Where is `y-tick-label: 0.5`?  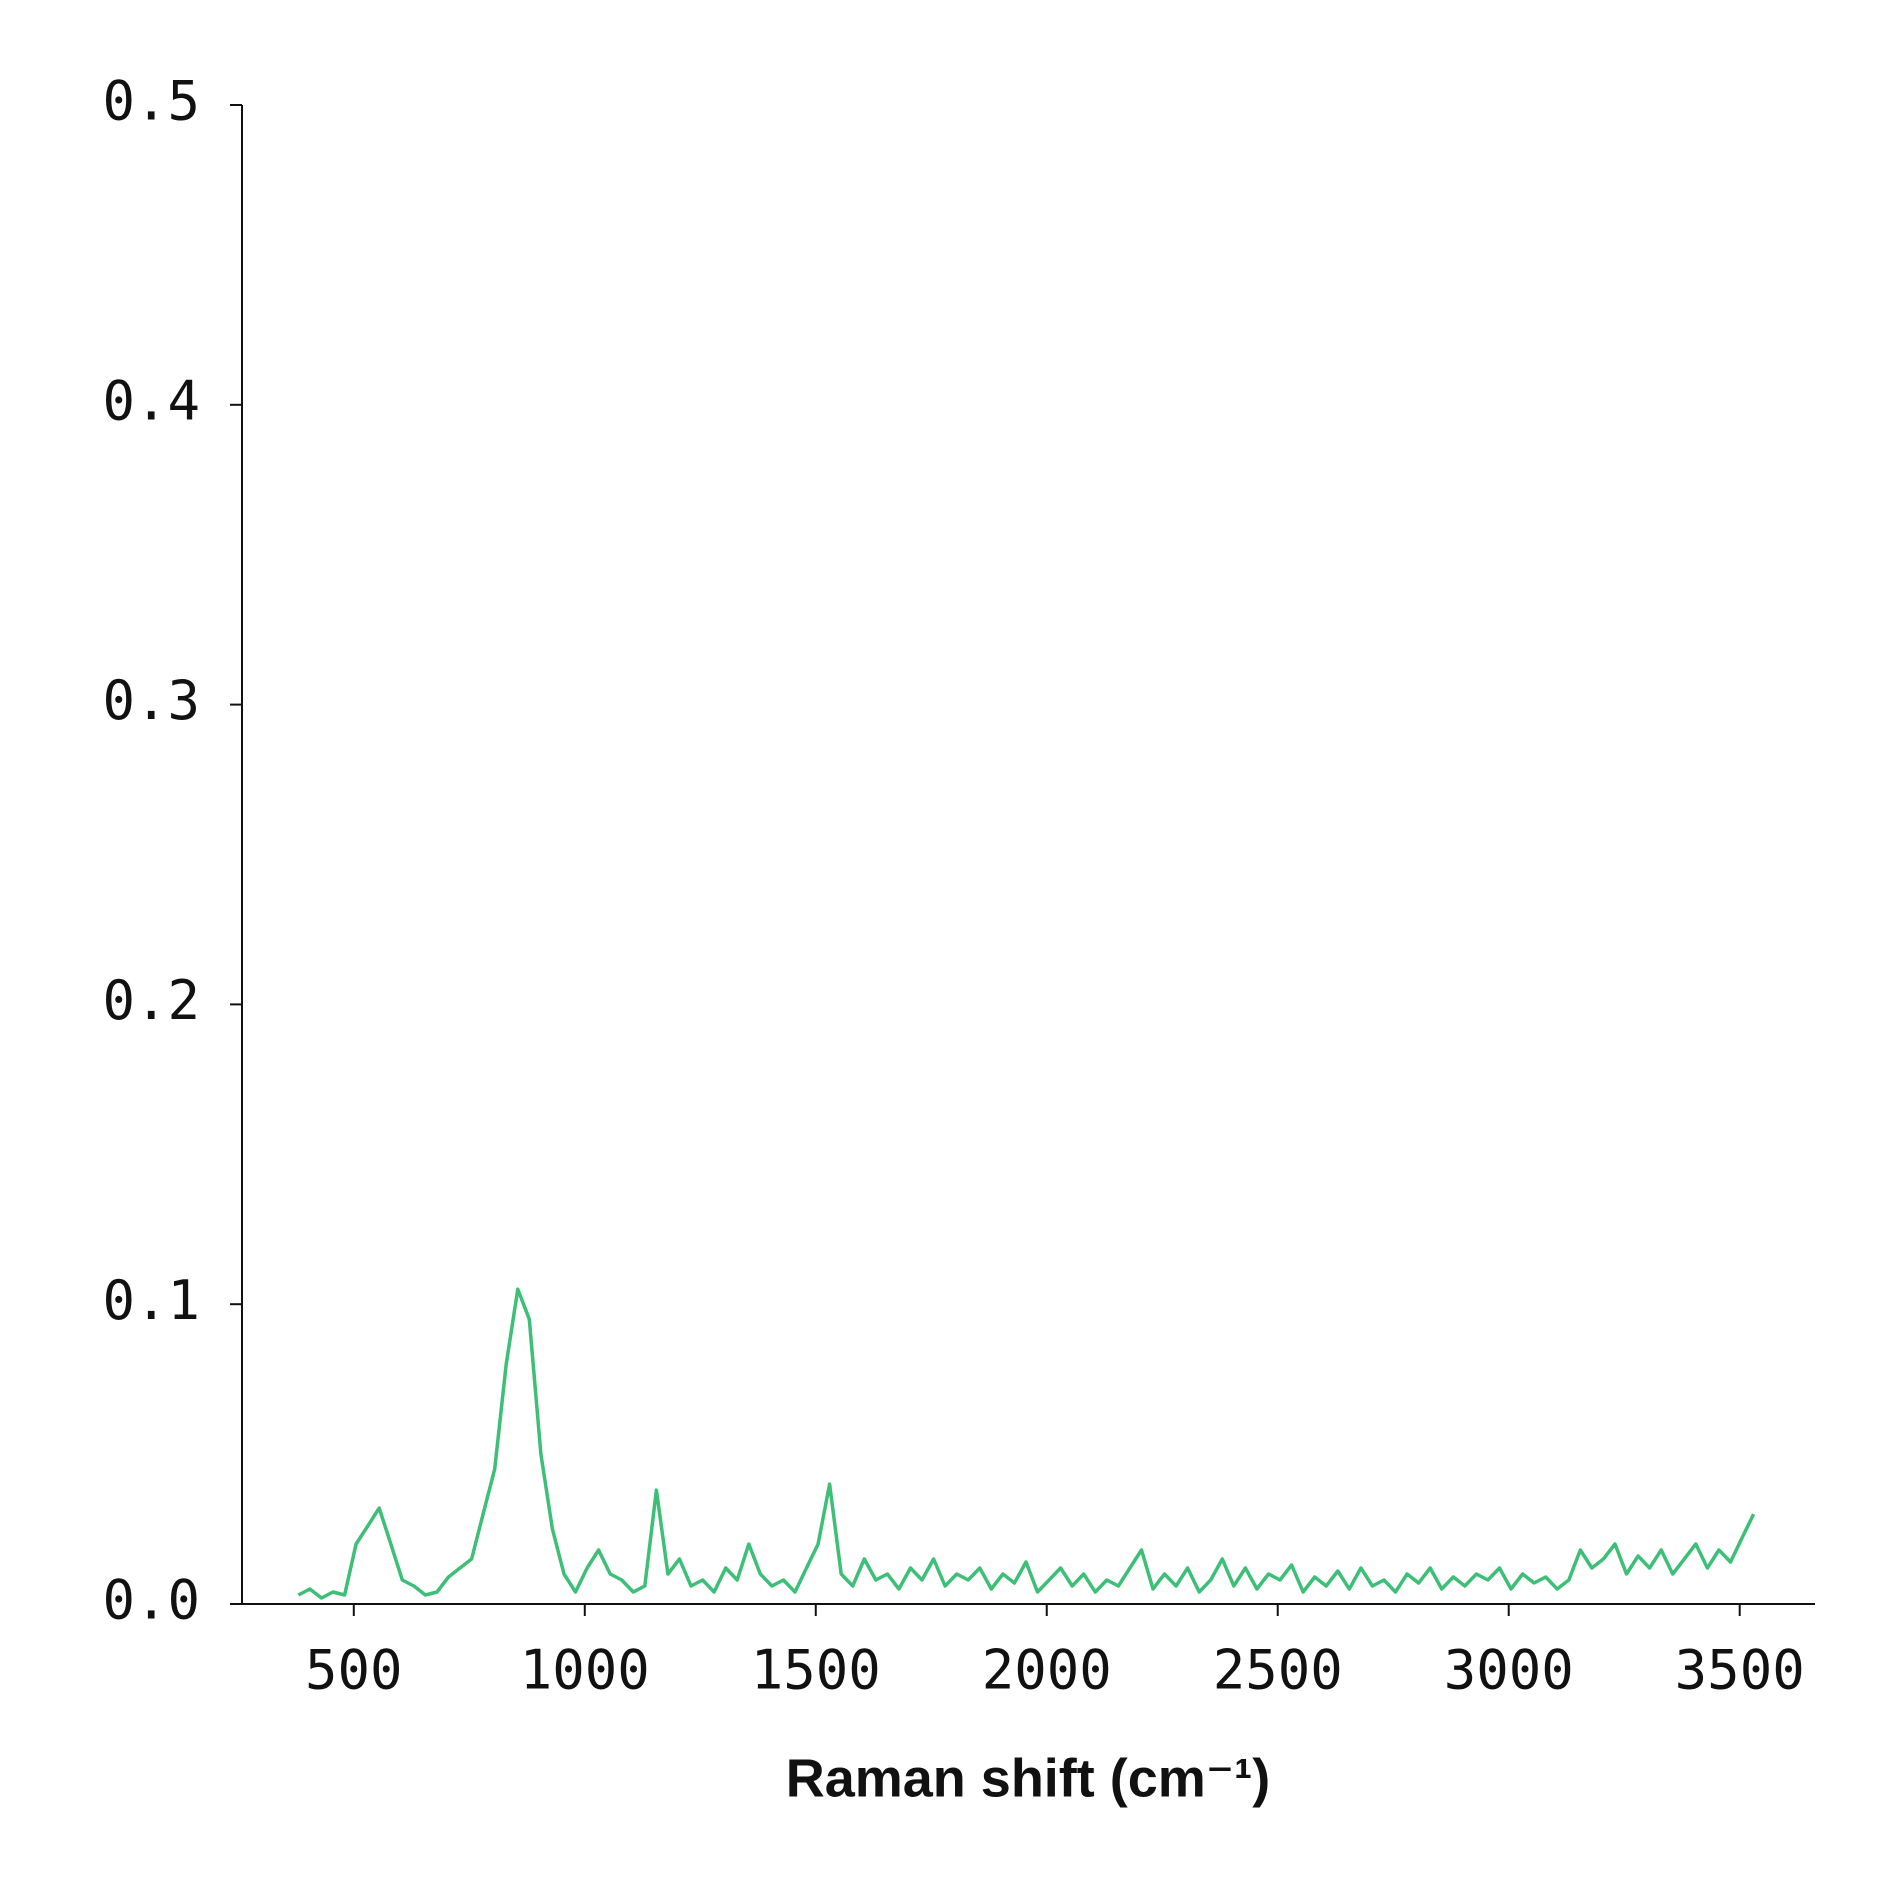
y-tick-label: 0.5 is located at coordinates (151, 101).